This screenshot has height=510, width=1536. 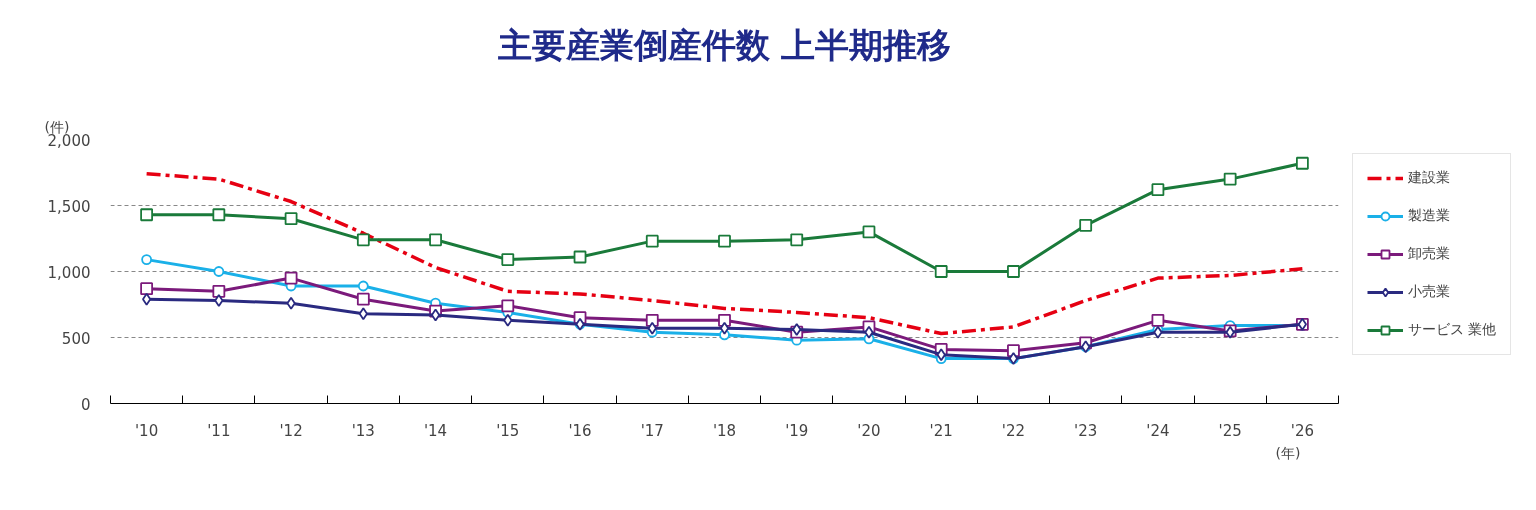 I want to click on x-tick-label: '24, so click(x=1158, y=430).